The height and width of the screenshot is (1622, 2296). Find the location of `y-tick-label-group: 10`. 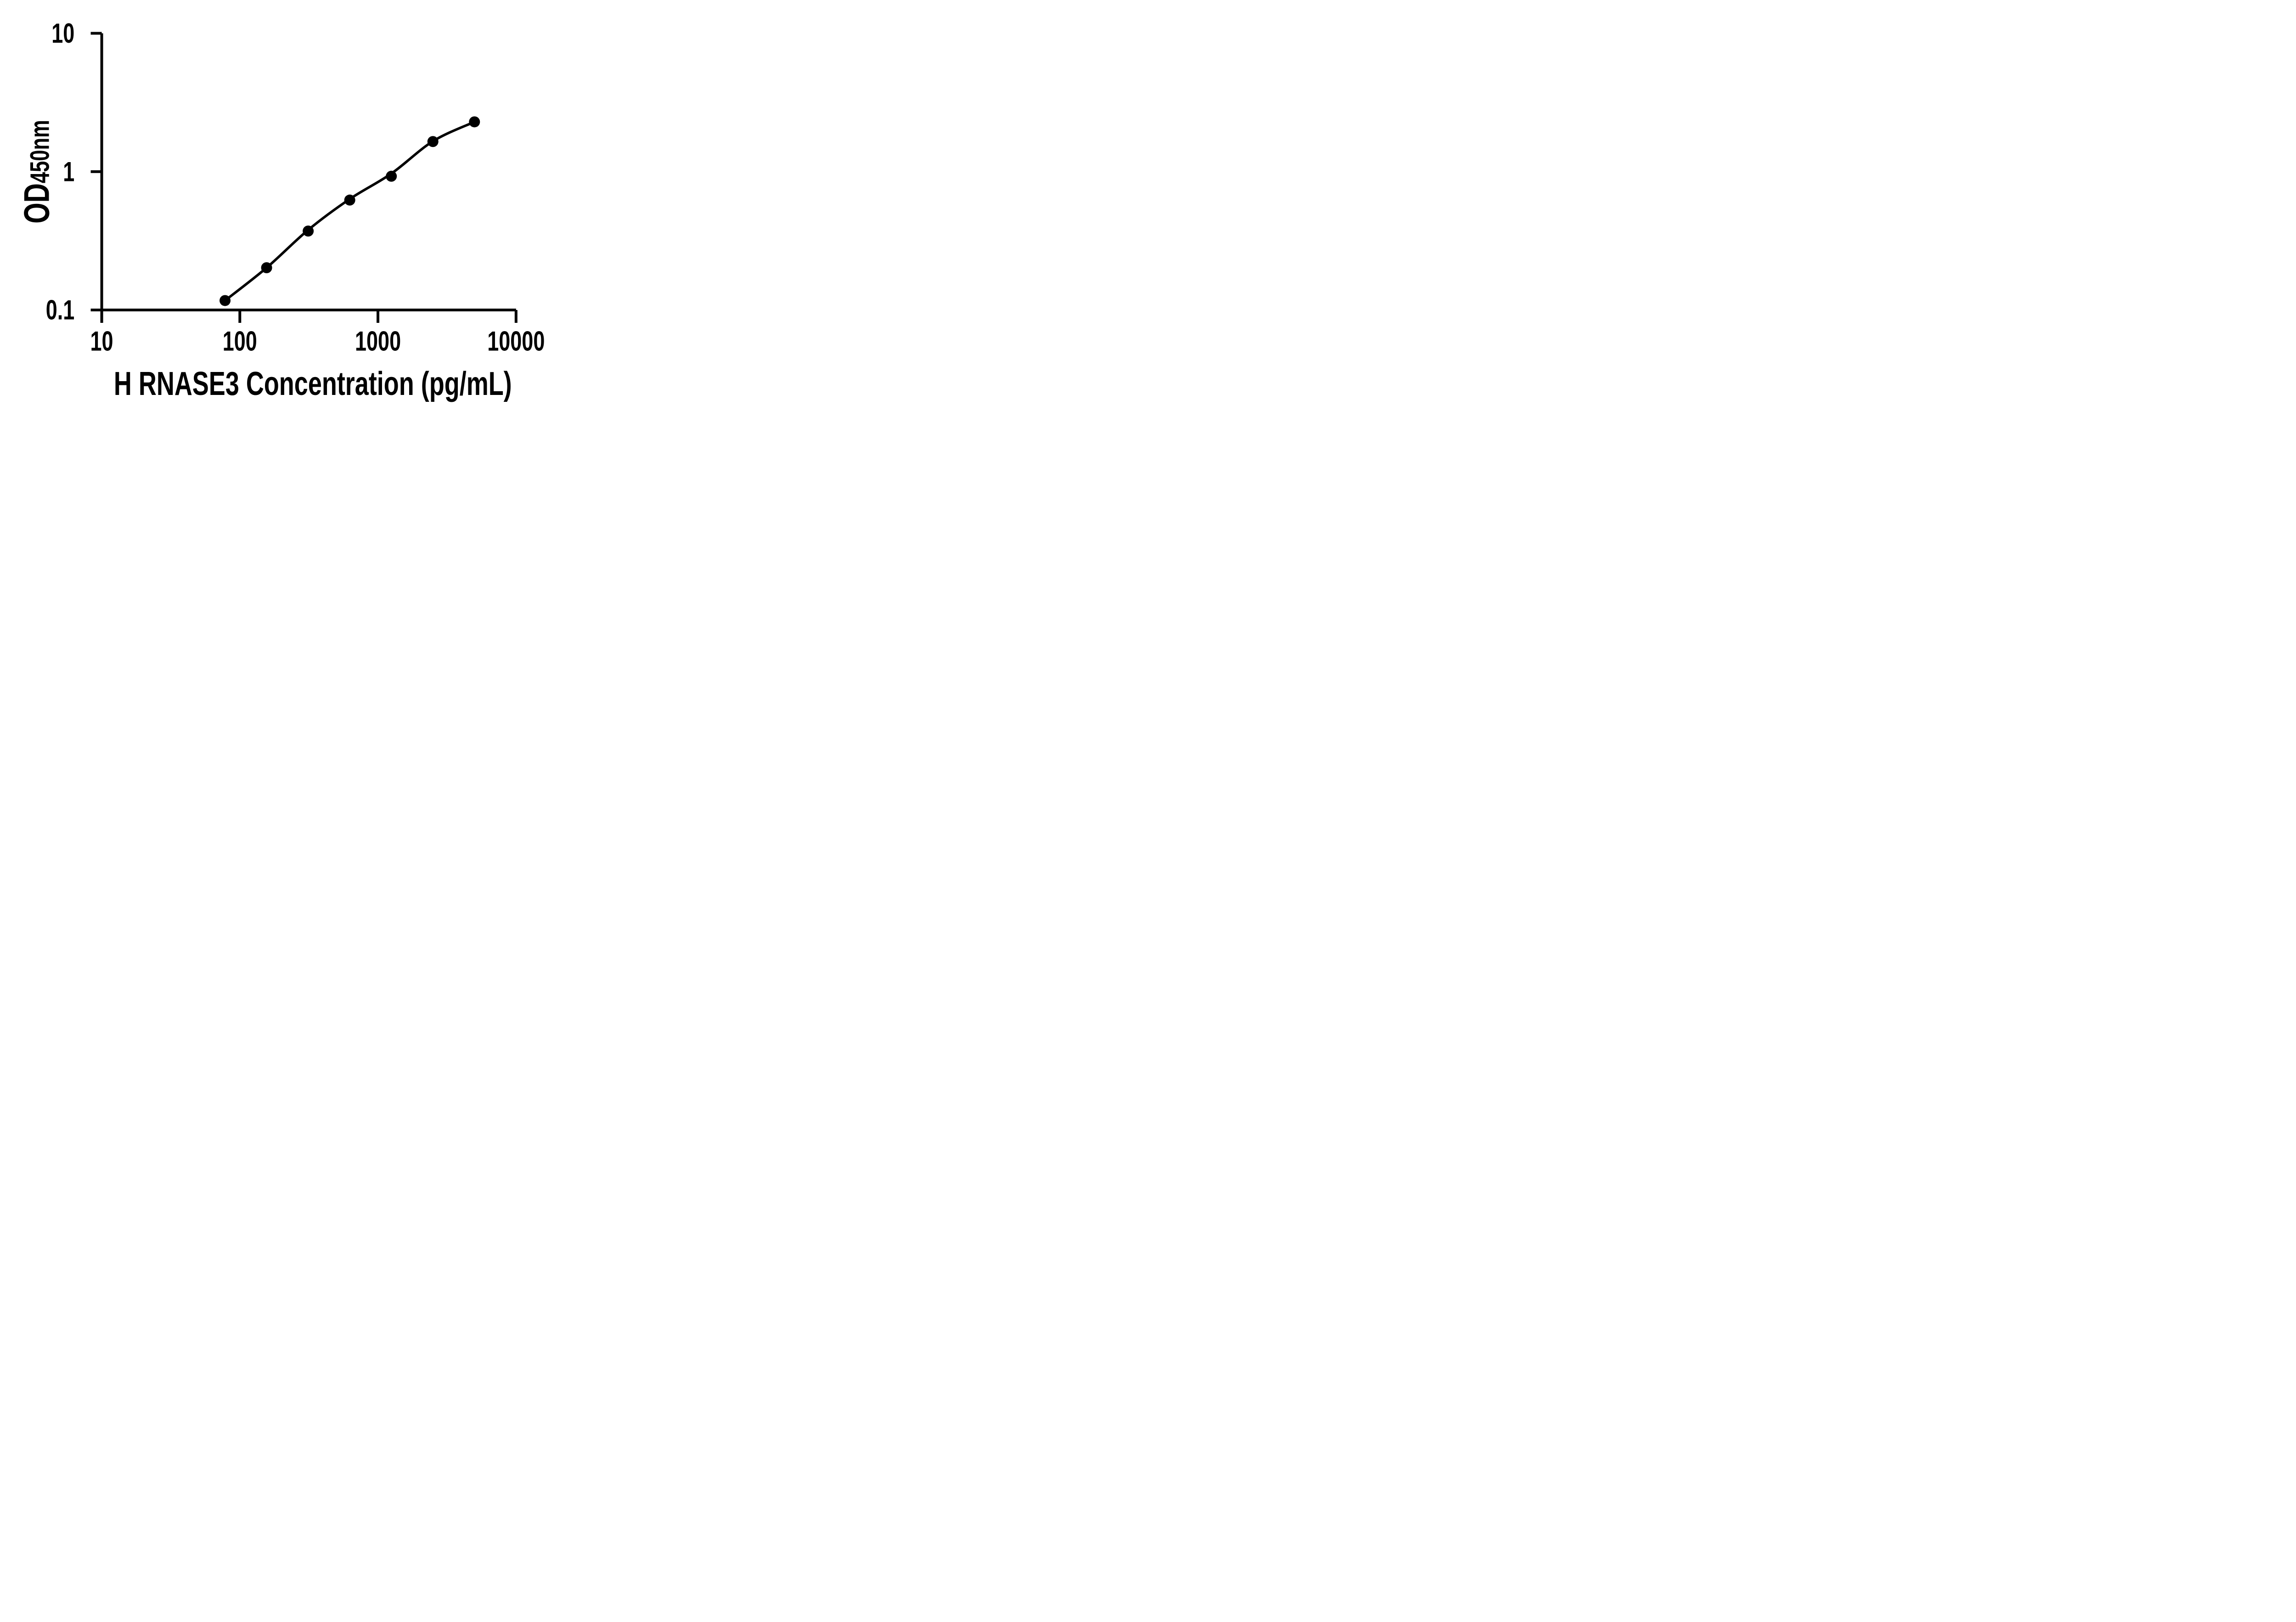

y-tick-label-group: 10 is located at coordinates (62, 33).